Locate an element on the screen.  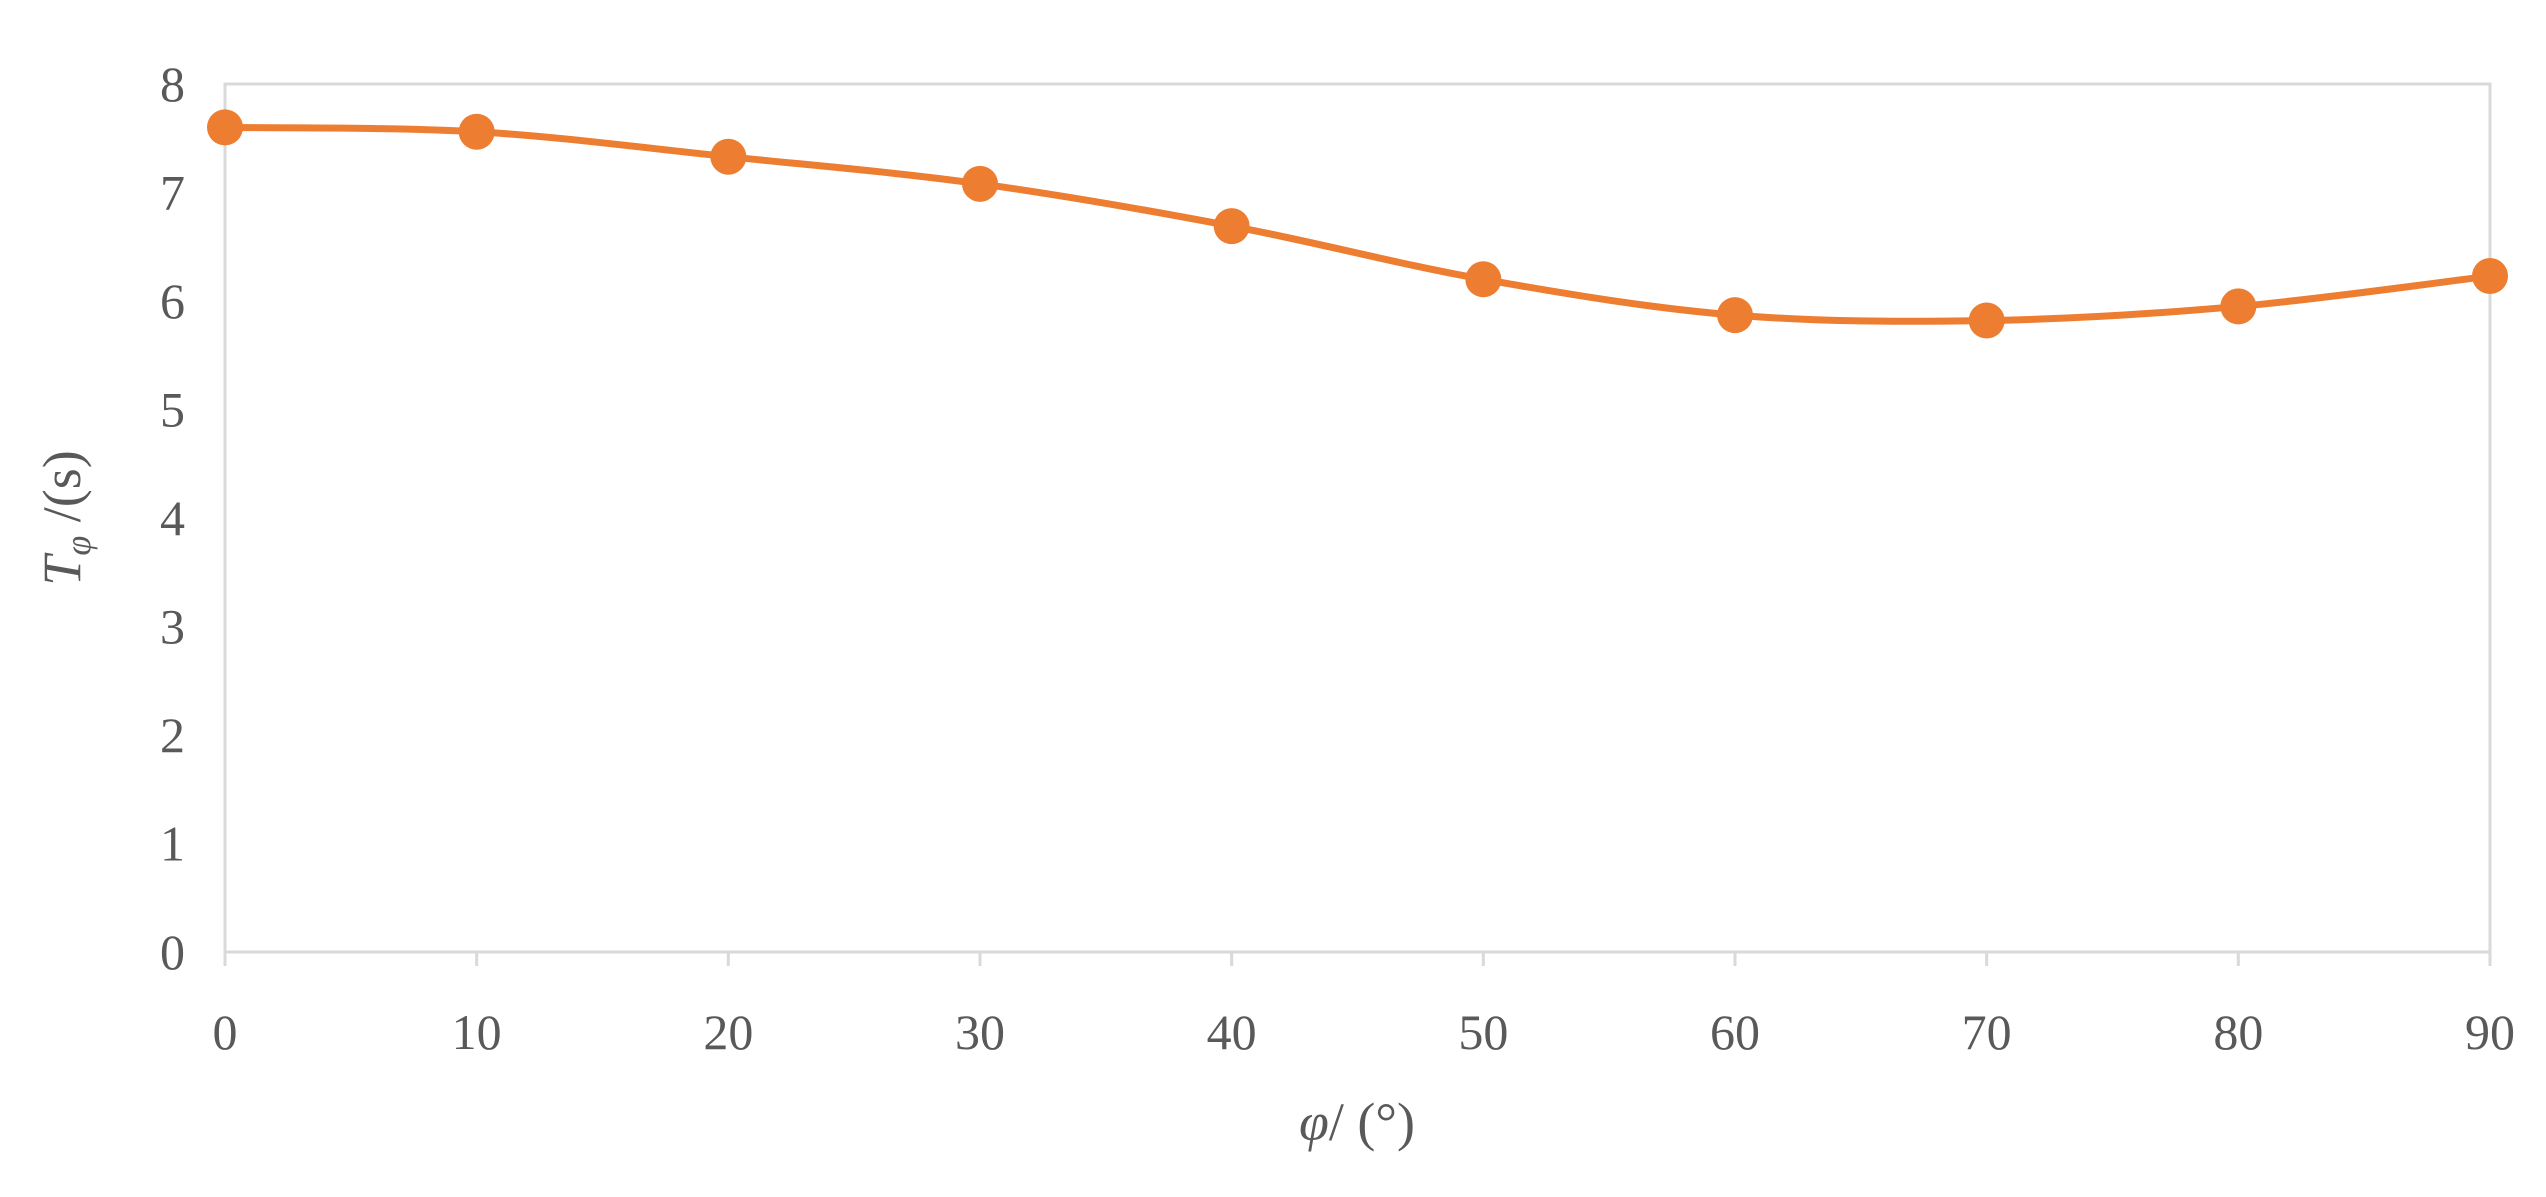
y-tick-label: 4 is located at coordinates (172, 518).